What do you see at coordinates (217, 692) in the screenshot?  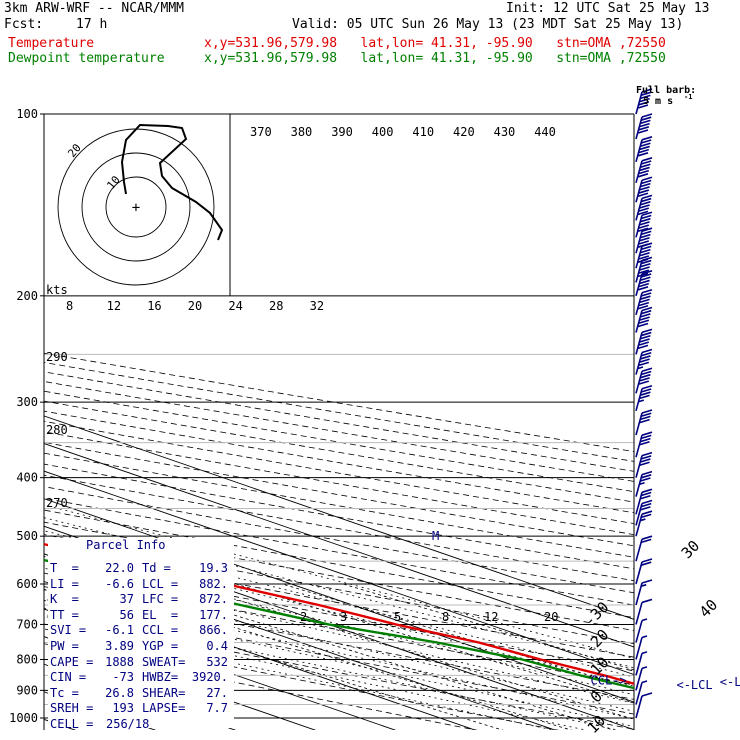 I see `parcel-info-cell: 27.` at bounding box center [217, 692].